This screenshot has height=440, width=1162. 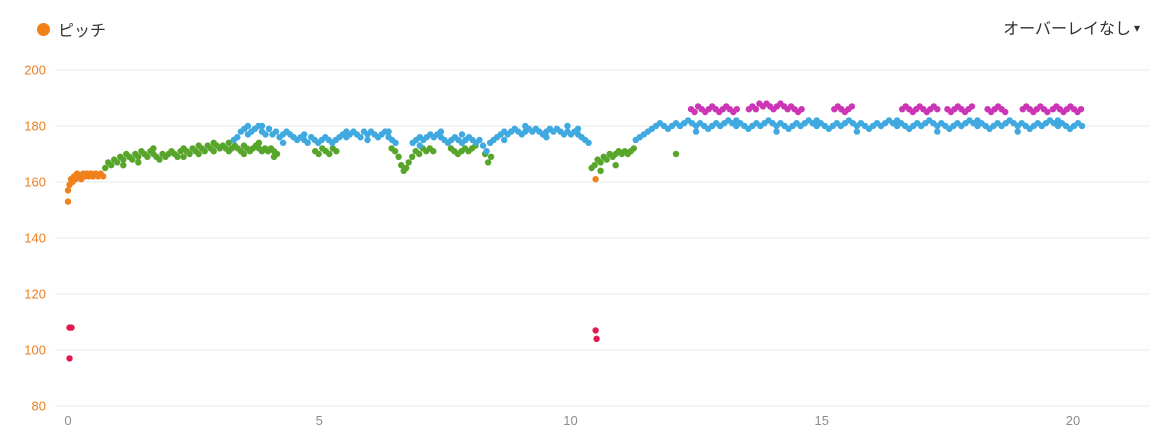 What do you see at coordinates (658, 136) in the screenshot?
I see `series-zone-blue` at bounding box center [658, 136].